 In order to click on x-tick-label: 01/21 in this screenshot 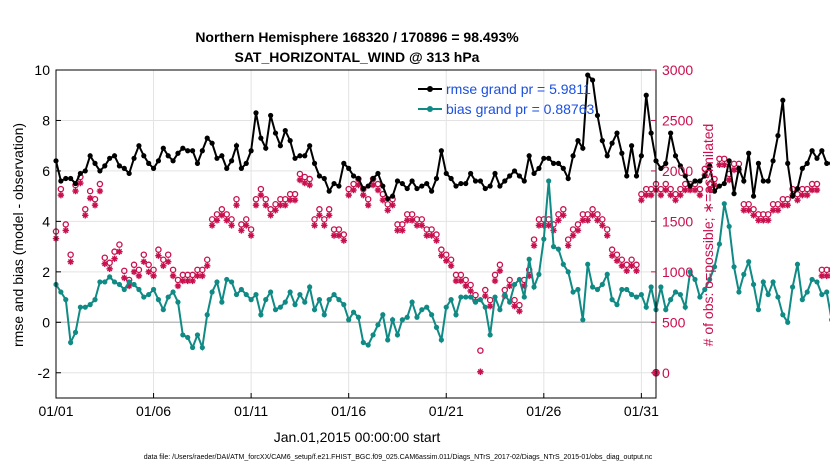, I will do `click(446, 411)`.